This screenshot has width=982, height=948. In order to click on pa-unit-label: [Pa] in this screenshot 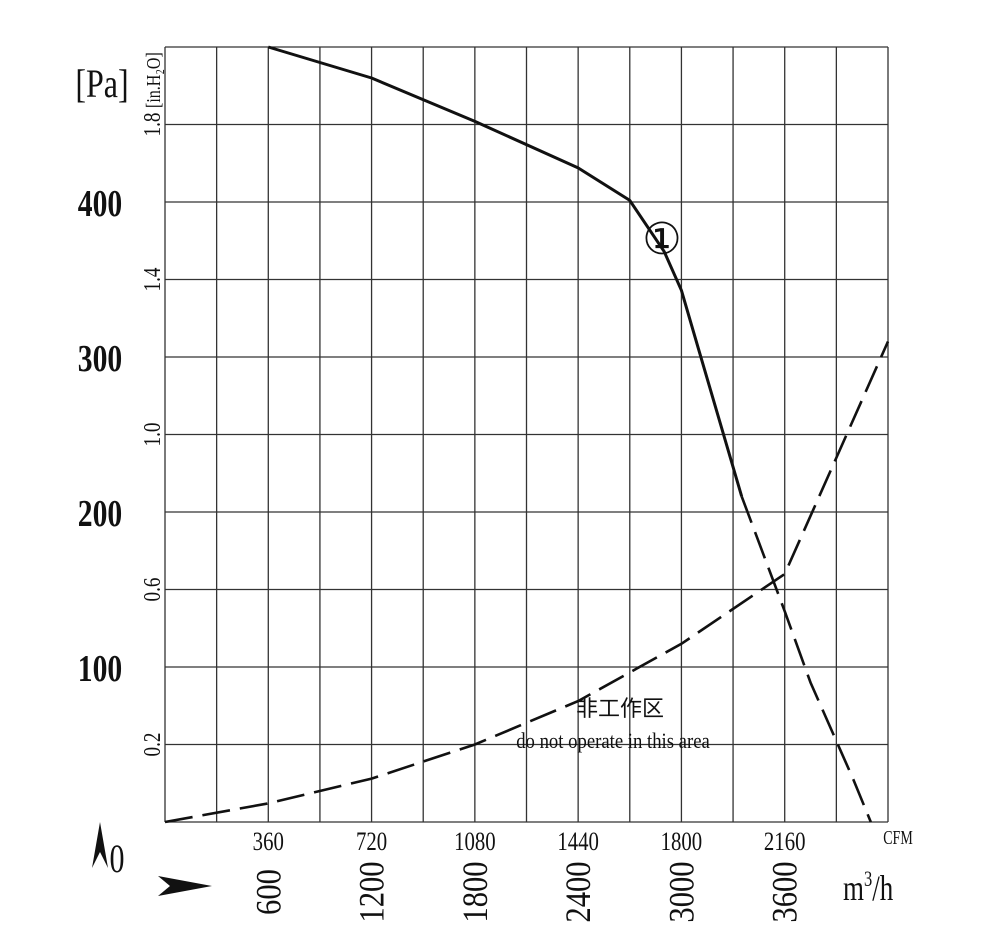, I will do `click(101, 84)`.